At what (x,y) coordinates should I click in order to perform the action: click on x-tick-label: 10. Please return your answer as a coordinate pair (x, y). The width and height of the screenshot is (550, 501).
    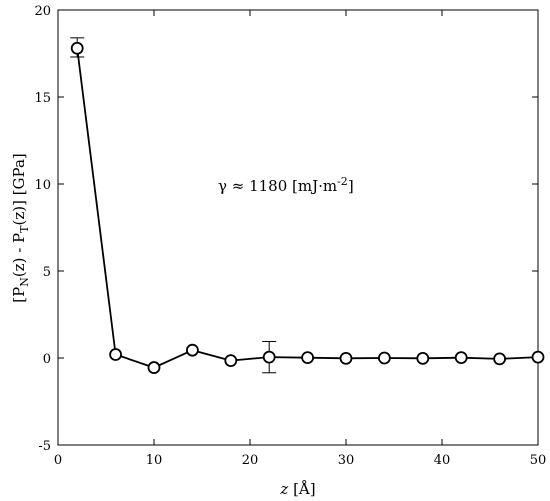
    Looking at the image, I should click on (154, 460).